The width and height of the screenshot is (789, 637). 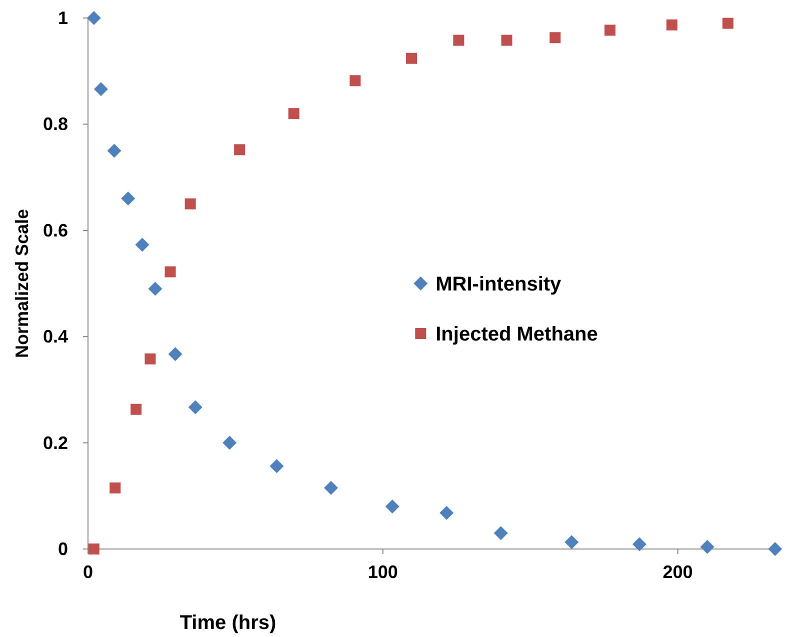 I want to click on y-tick-label: 0.4, so click(x=55, y=336).